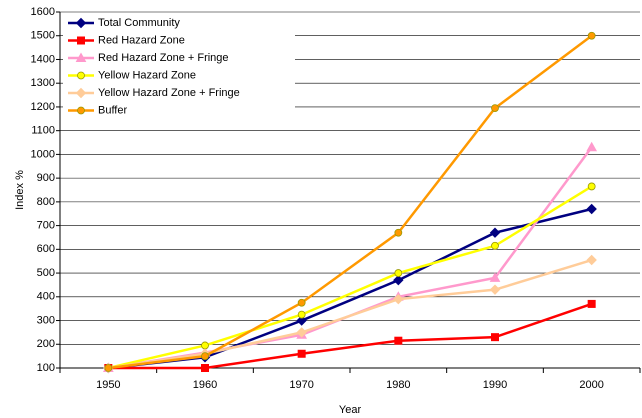 The image size is (642, 418). Describe the element at coordinates (43, 83) in the screenshot. I see `y-tick-label: 1300` at that location.